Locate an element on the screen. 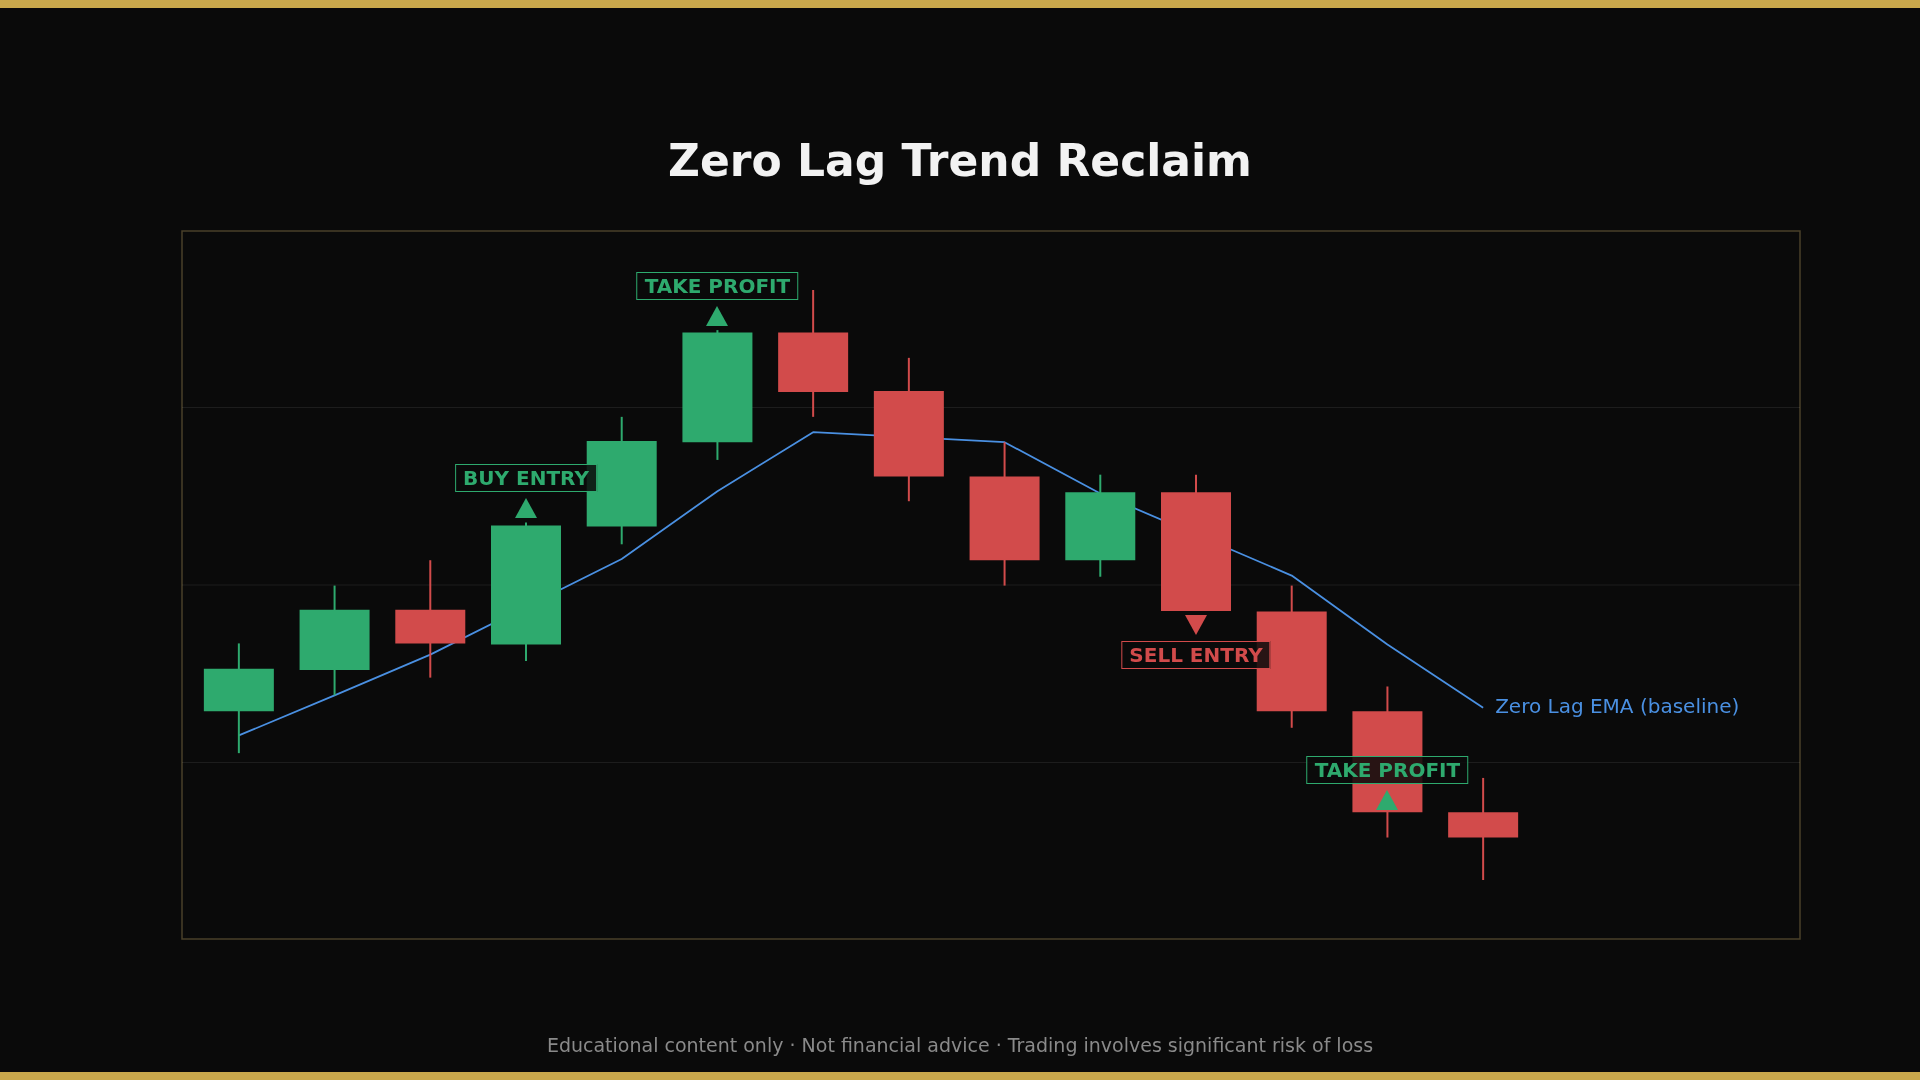 This screenshot has width=1920, height=1080. text: Educational content only · Not financial advice · Trading involves significant risk of loss is located at coordinates (960, 1045).